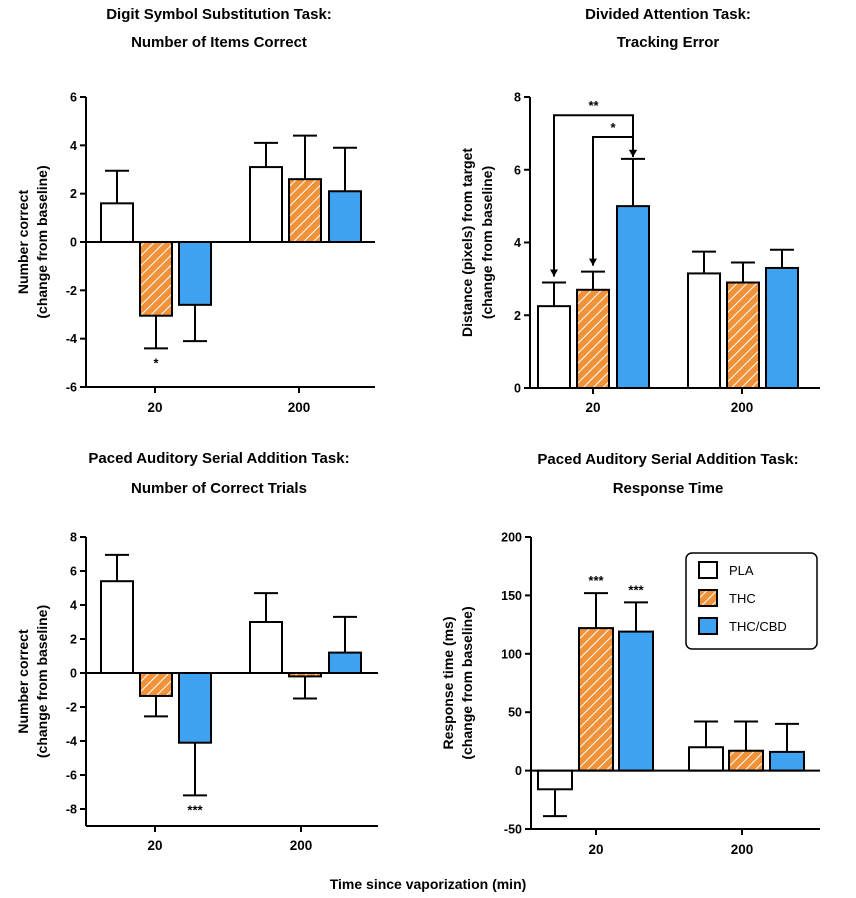  What do you see at coordinates (741, 570) in the screenshot?
I see `legend-label: PLA` at bounding box center [741, 570].